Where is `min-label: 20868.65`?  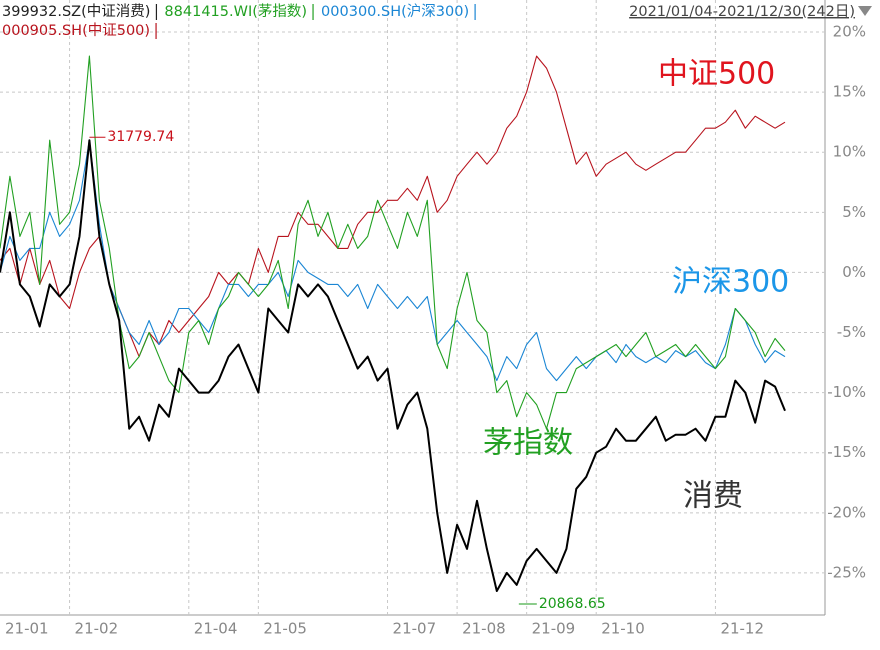 min-label: 20868.65 is located at coordinates (572, 604).